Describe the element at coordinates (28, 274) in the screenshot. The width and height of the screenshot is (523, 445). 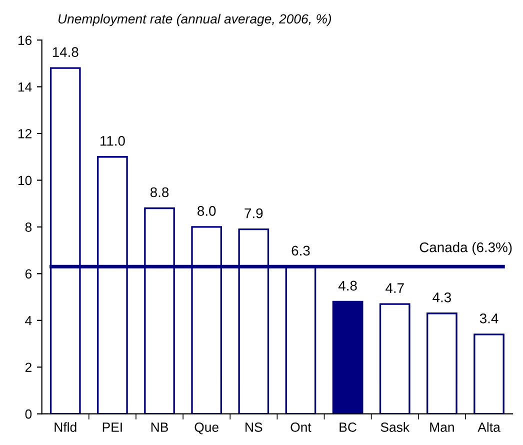
I see `y-tick-label: 6` at that location.